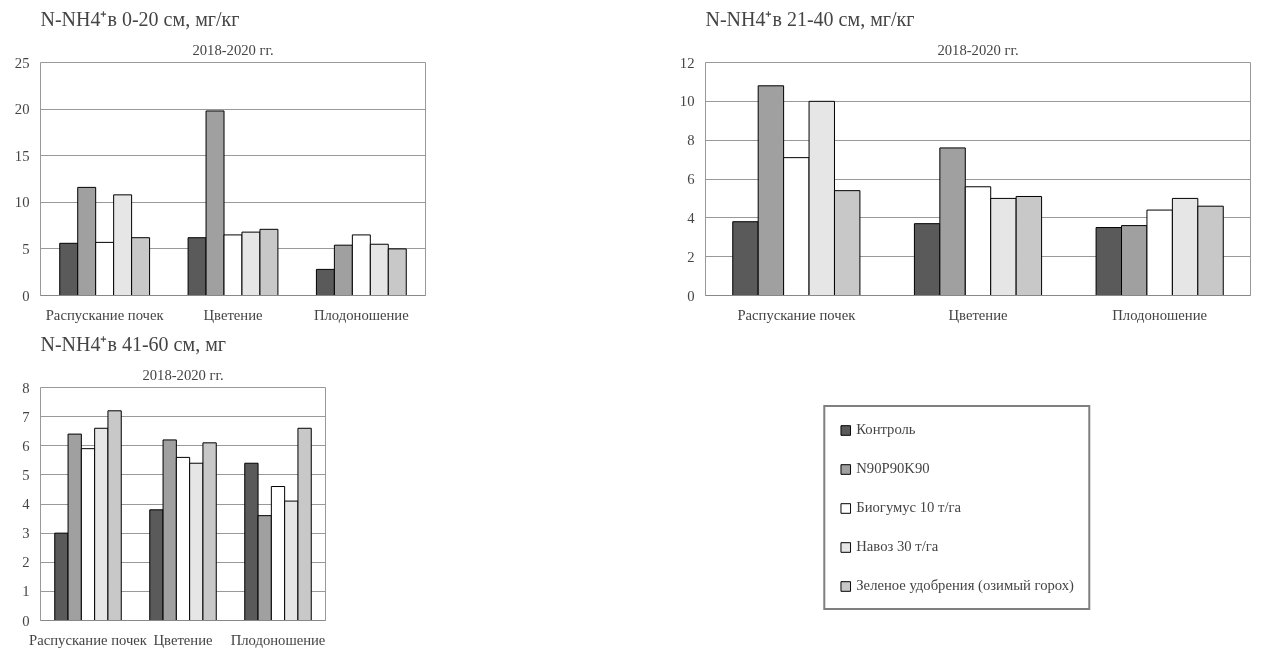 Image resolution: width=1274 pixels, height=661 pixels. What do you see at coordinates (22, 109) in the screenshot?
I see `y-tick-label: 20` at bounding box center [22, 109].